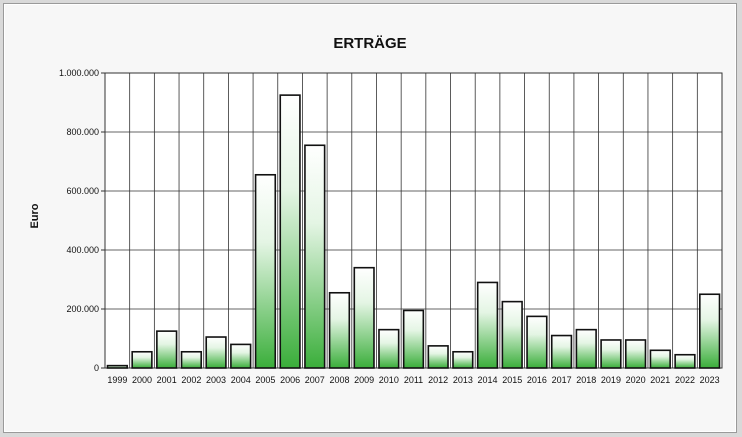 This screenshot has width=742, height=437. What do you see at coordinates (82, 250) in the screenshot?
I see `y-tick-label: 400.000` at bounding box center [82, 250].